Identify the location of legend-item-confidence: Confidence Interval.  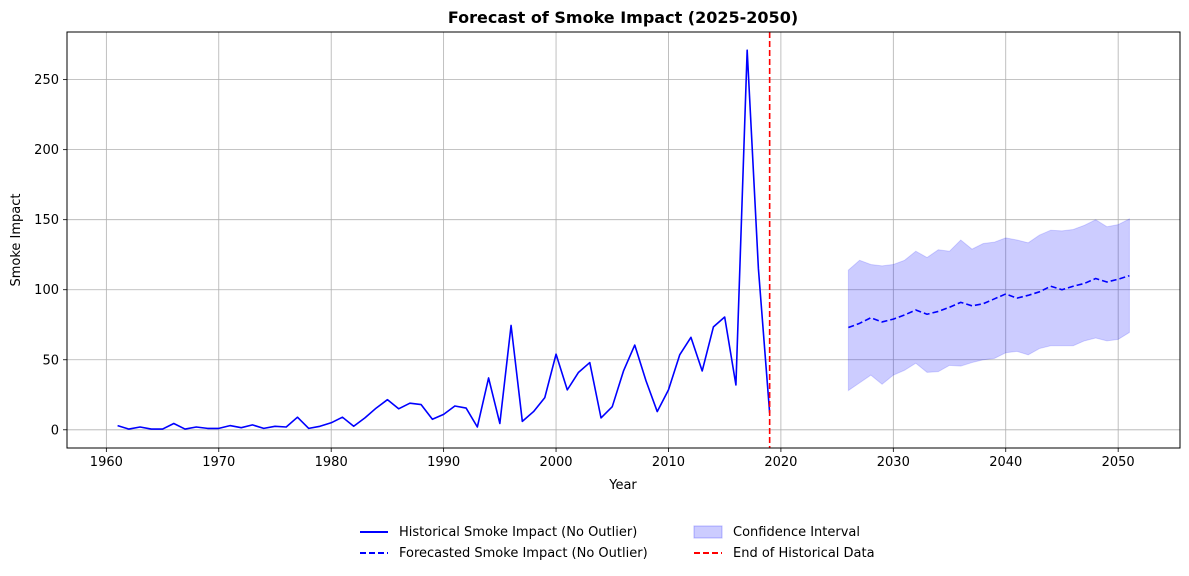
(776, 532).